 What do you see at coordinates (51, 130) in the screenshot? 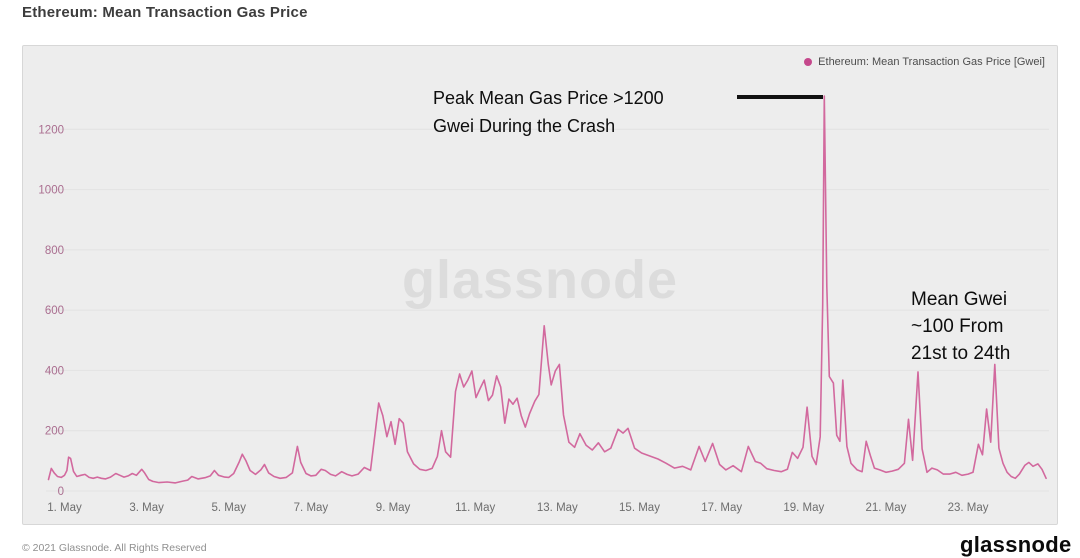
I see `y-tick-label: 1200` at bounding box center [51, 130].